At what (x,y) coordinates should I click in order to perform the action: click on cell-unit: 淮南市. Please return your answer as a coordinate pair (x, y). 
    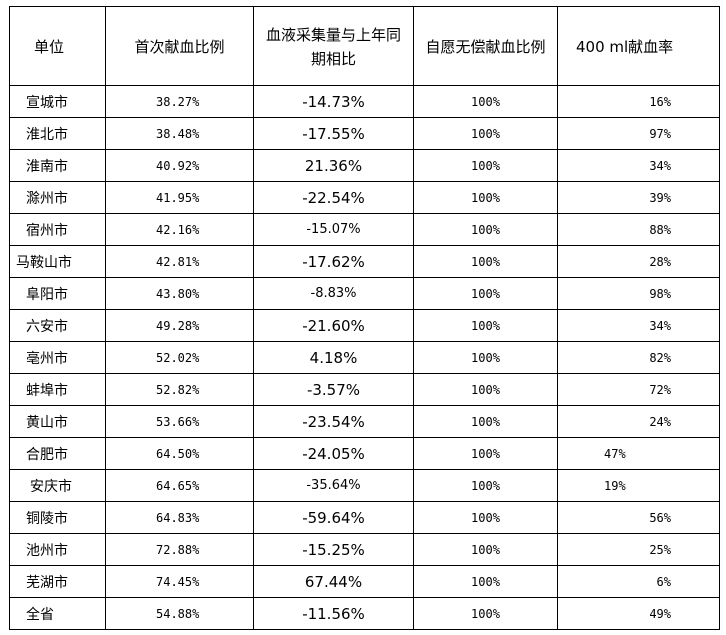
    Looking at the image, I should click on (57, 165).